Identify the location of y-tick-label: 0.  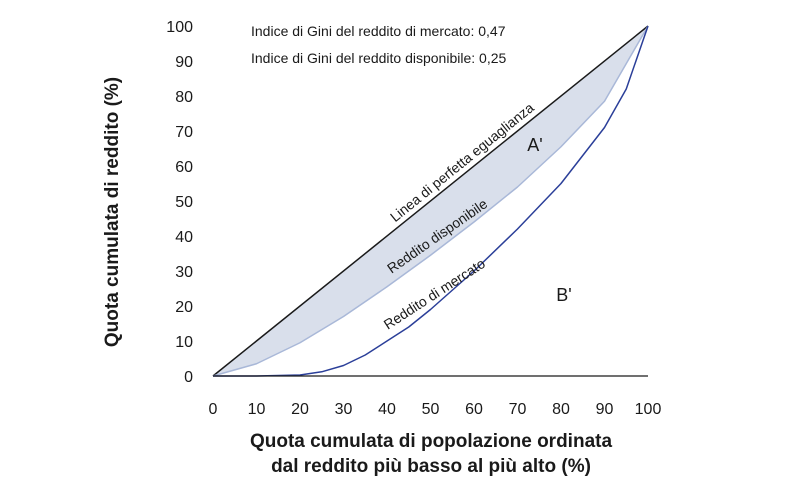
(188, 377).